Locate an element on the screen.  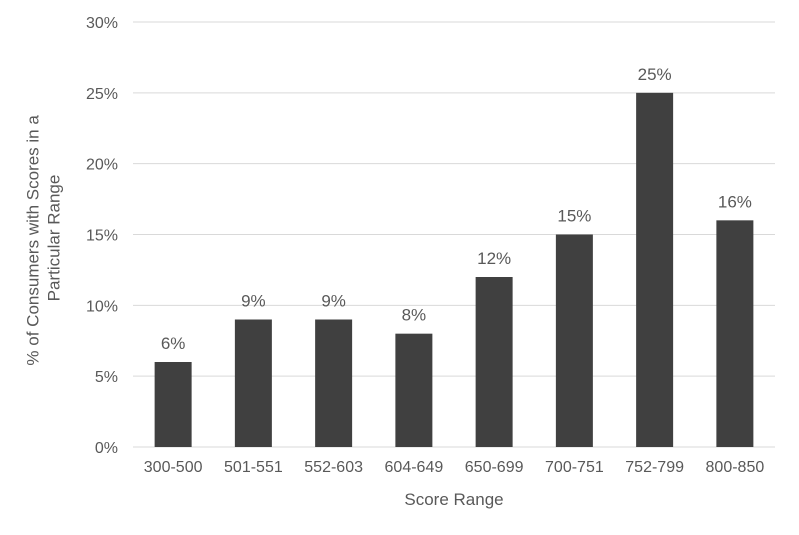
data-label: 6% is located at coordinates (173, 343).